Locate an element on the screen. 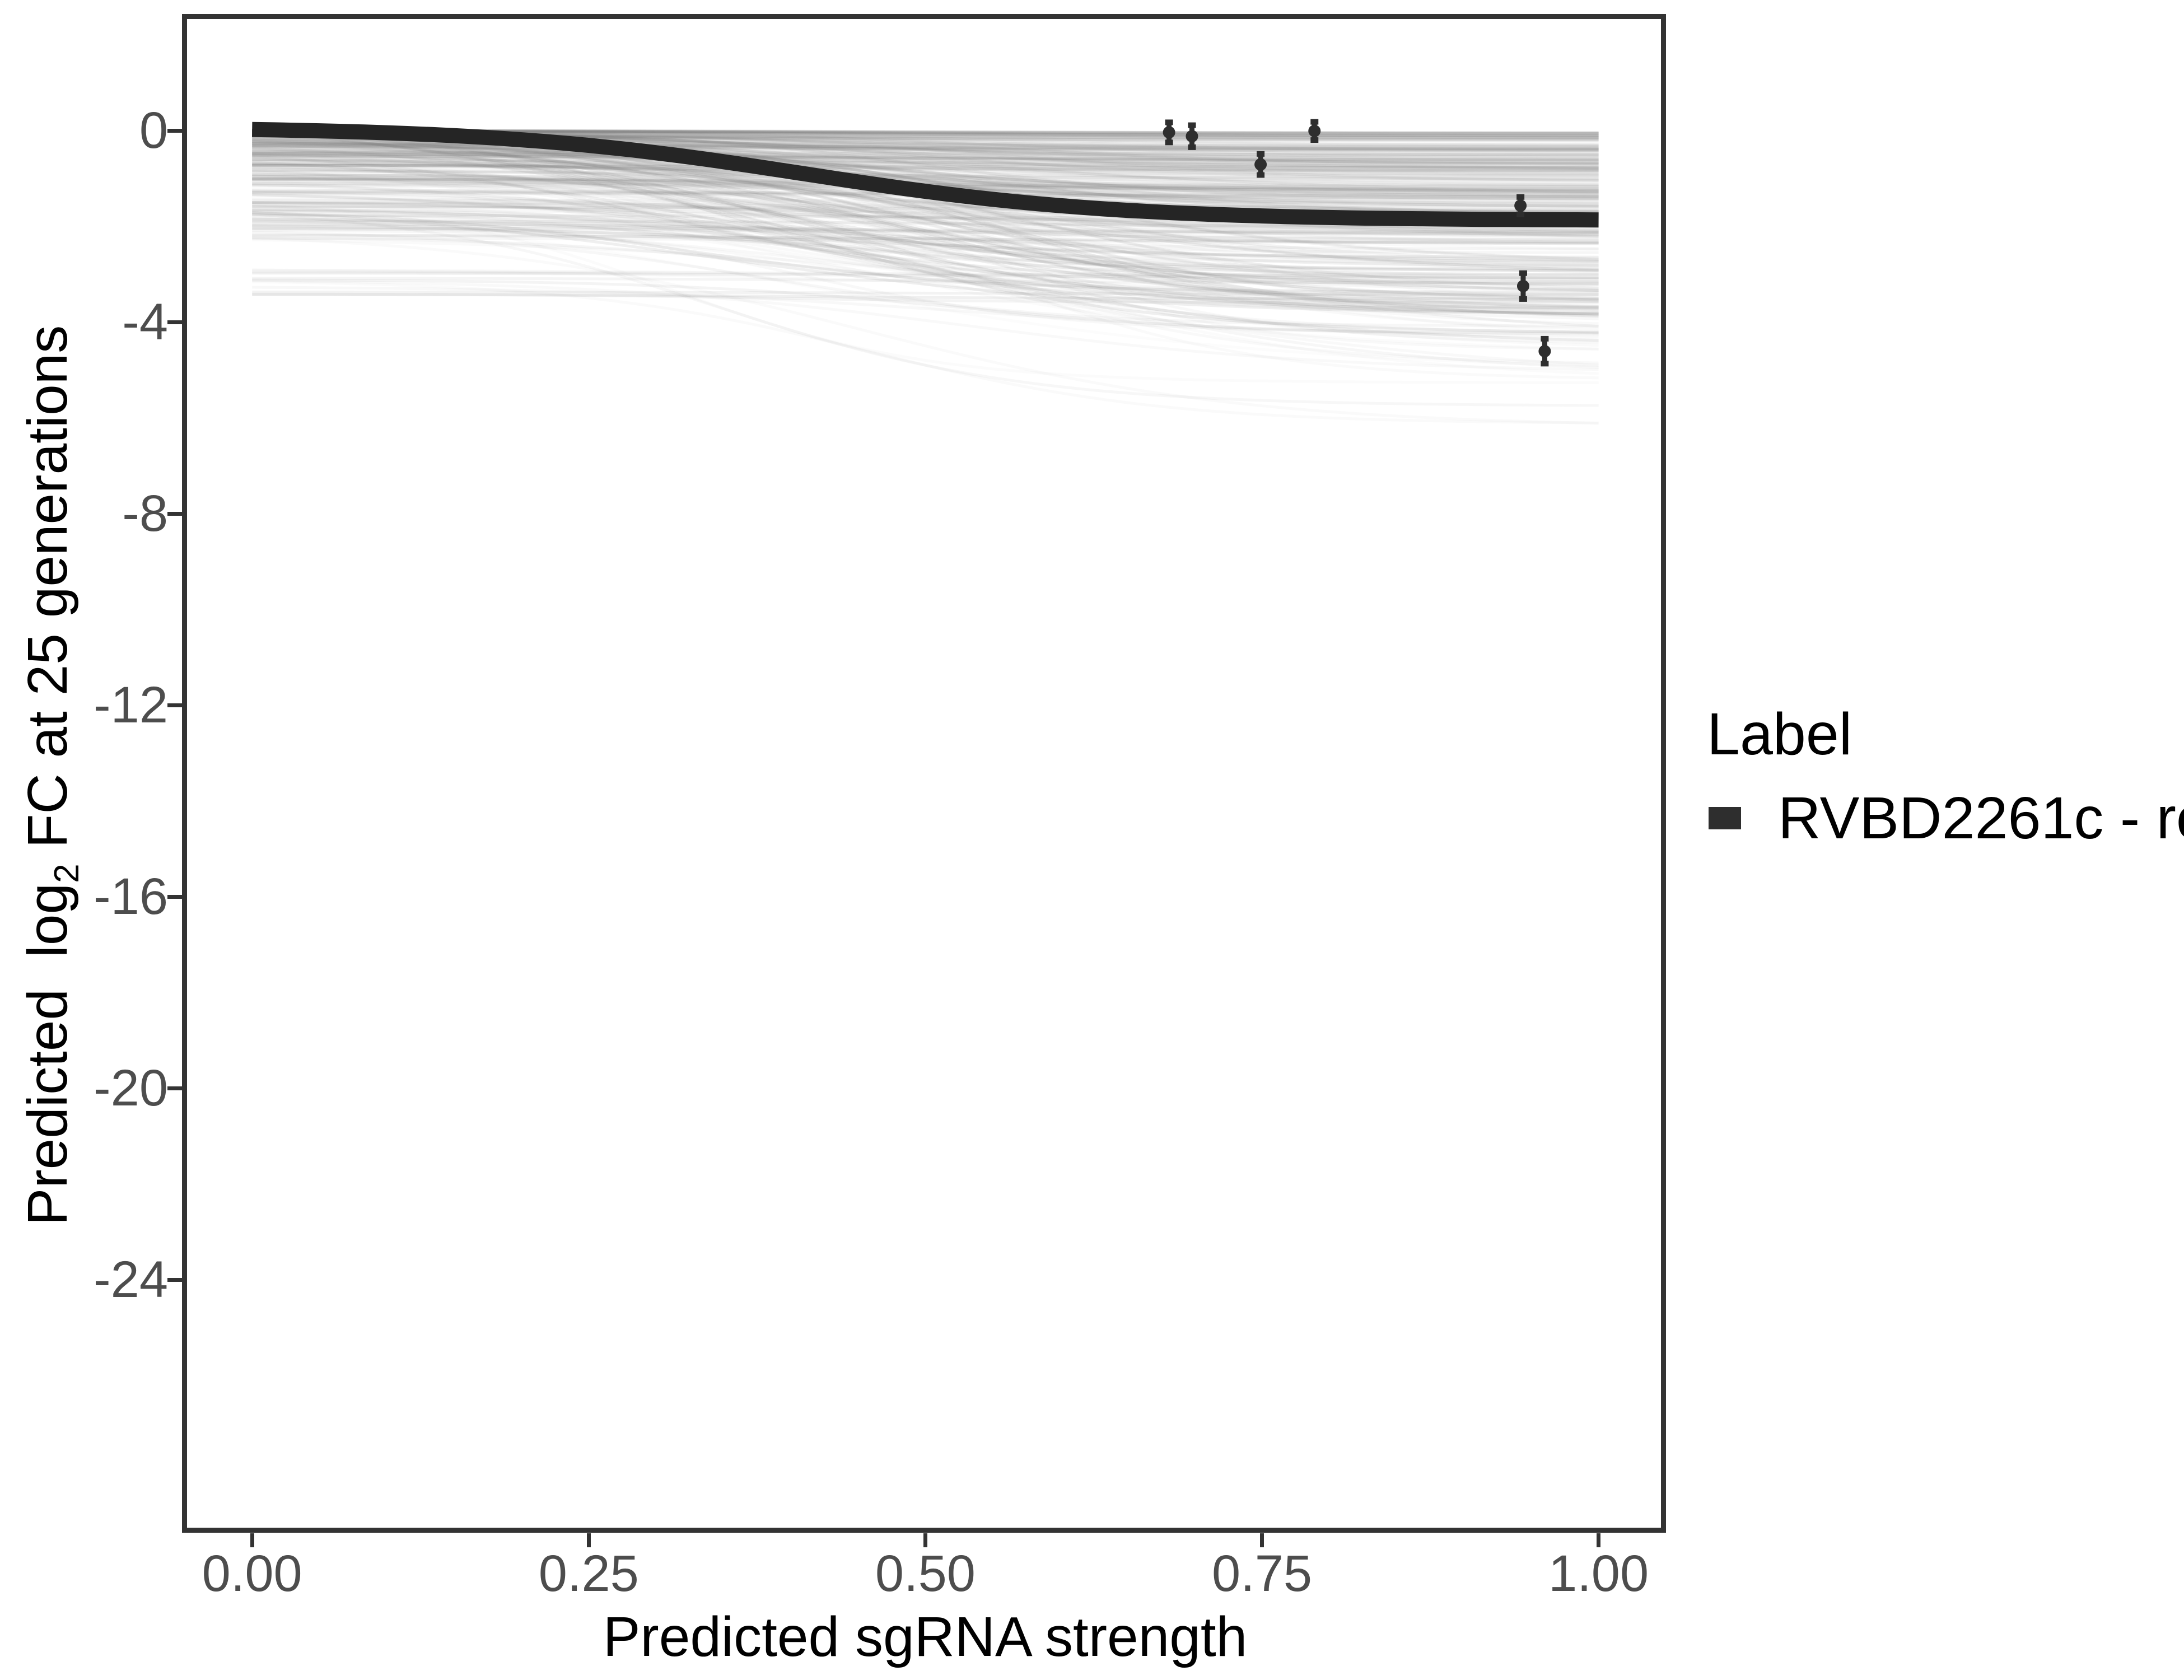 This screenshot has width=2184, height=1680. legend-title: Label is located at coordinates (1780, 734).